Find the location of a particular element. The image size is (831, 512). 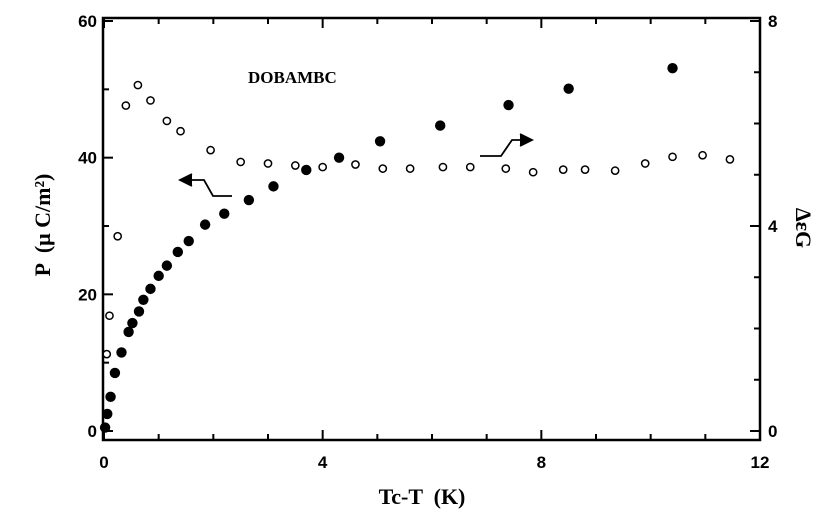

y-left-tick-label: 0 is located at coordinates (92, 431).